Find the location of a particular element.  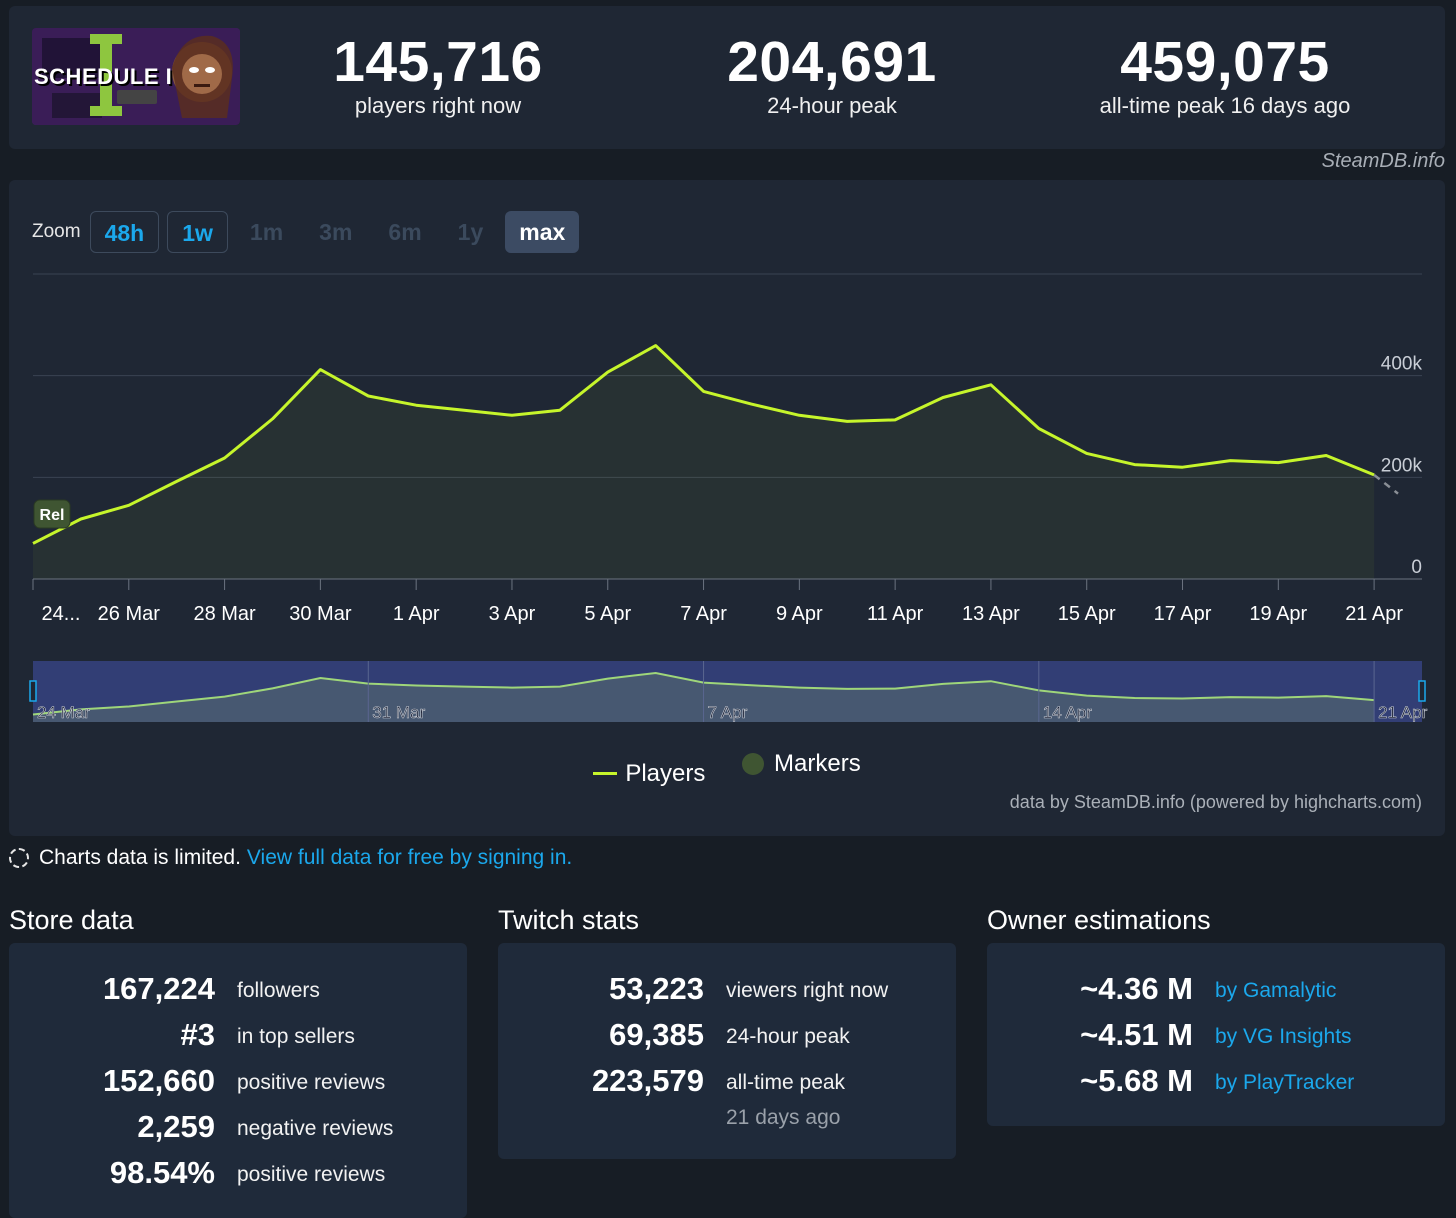

stat-value: 204,691 is located at coordinates (832, 62).